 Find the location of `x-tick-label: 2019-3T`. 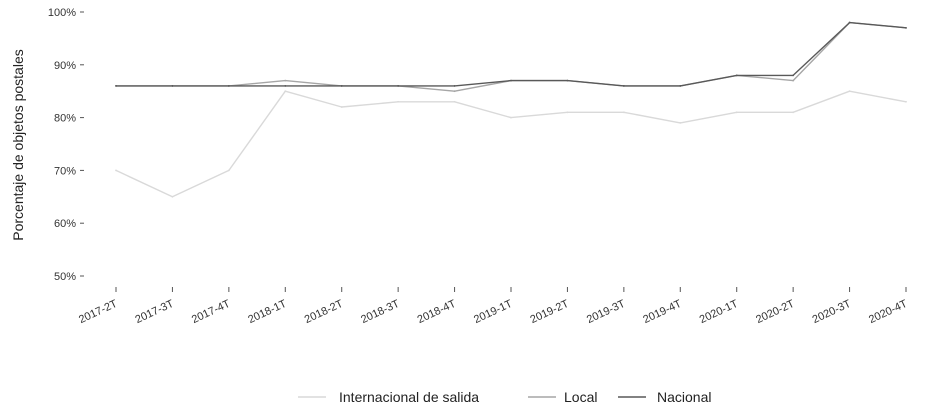

x-tick-label: 2019-3T is located at coordinates (606, 312).